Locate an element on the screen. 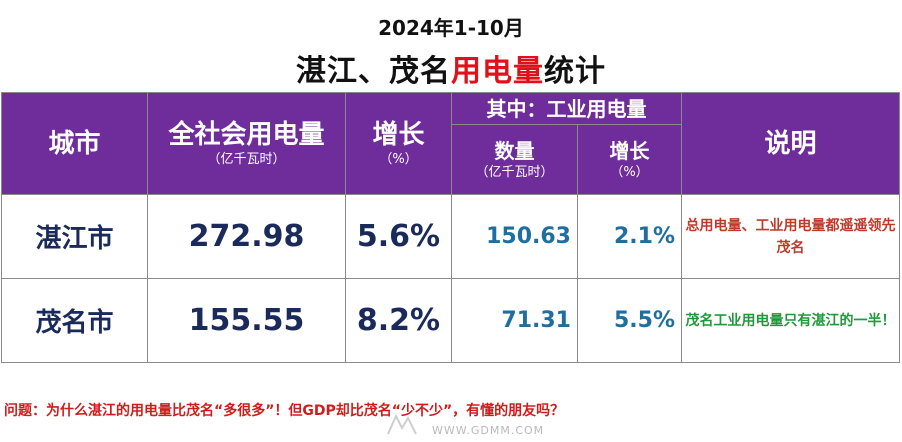 Image resolution: width=902 pixels, height=442 pixels. cell-ind-qty: 71.31 is located at coordinates (514, 320).